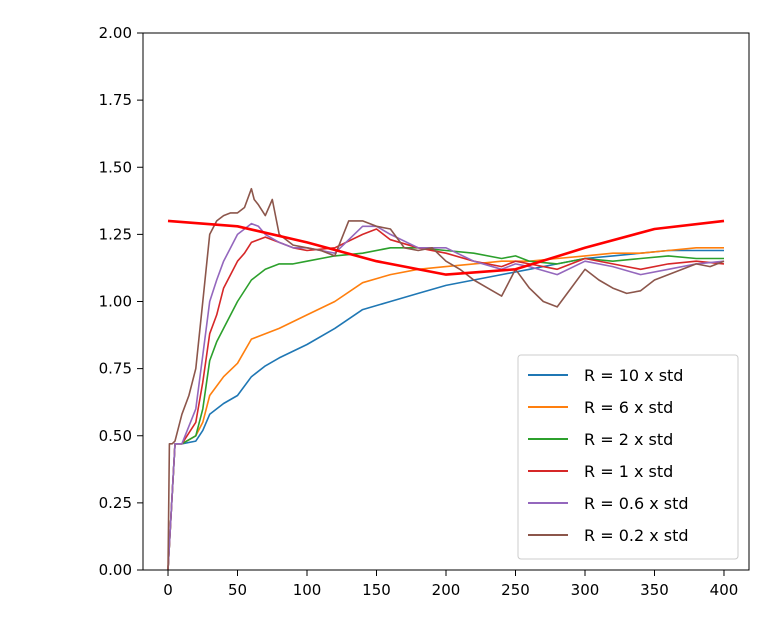  What do you see at coordinates (724, 590) in the screenshot?
I see `x-tick-label: 400` at bounding box center [724, 590].